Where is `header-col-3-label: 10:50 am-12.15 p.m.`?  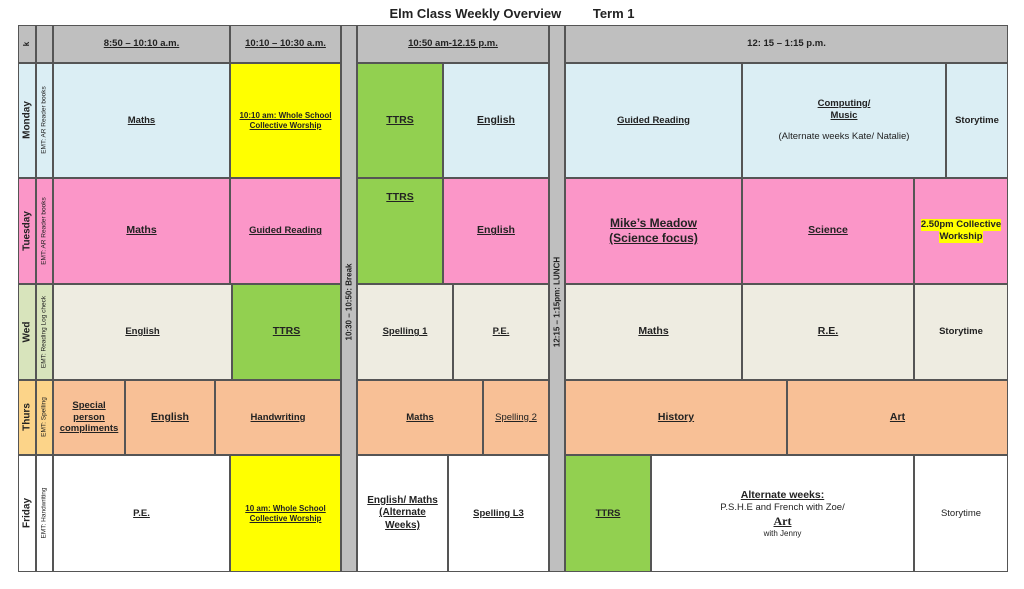
header-col-3-label: 10:50 am-12.15 p.m. is located at coordinates (453, 44).